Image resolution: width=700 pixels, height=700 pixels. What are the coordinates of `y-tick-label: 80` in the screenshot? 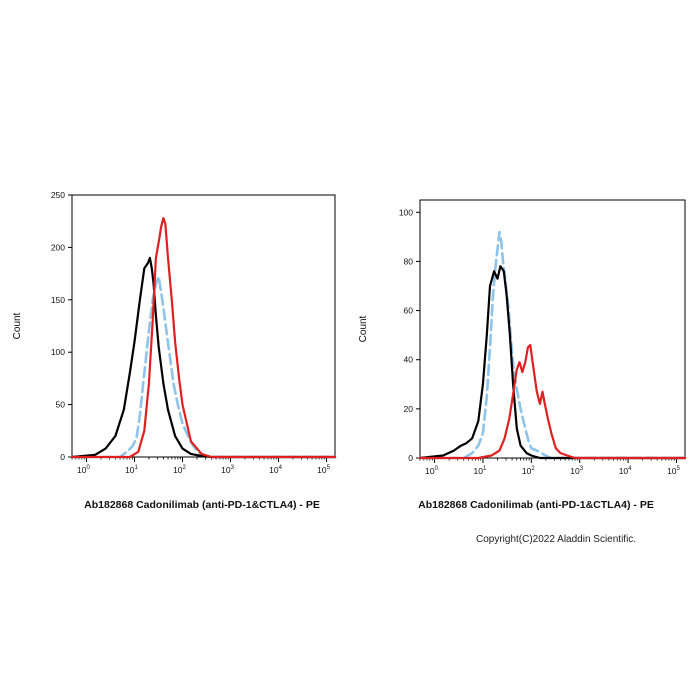 It's located at (409, 261).